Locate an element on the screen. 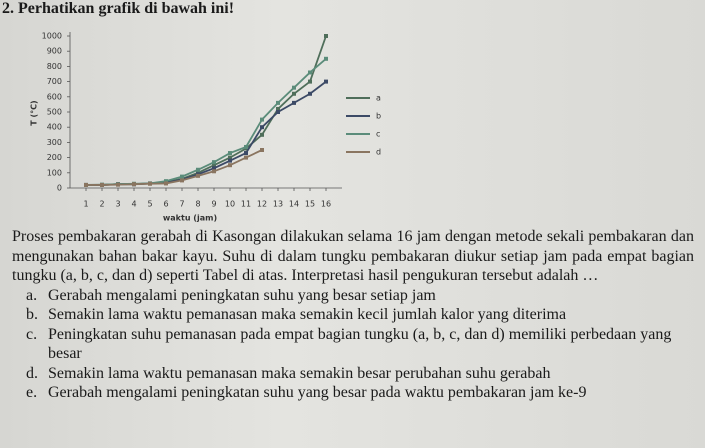 This screenshot has height=448, width=705. x-tick-label: 14 is located at coordinates (294, 204).